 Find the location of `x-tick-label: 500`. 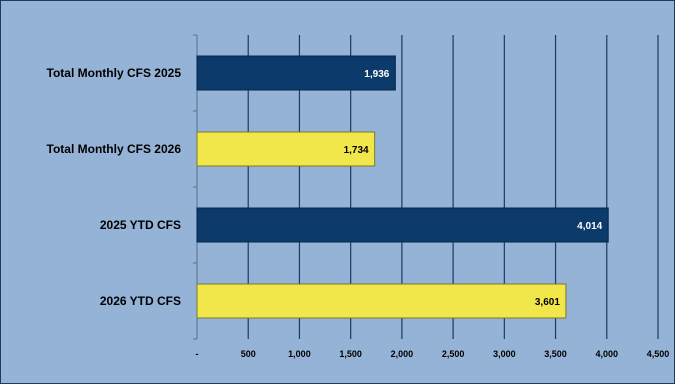

x-tick-label: 500 is located at coordinates (248, 354).